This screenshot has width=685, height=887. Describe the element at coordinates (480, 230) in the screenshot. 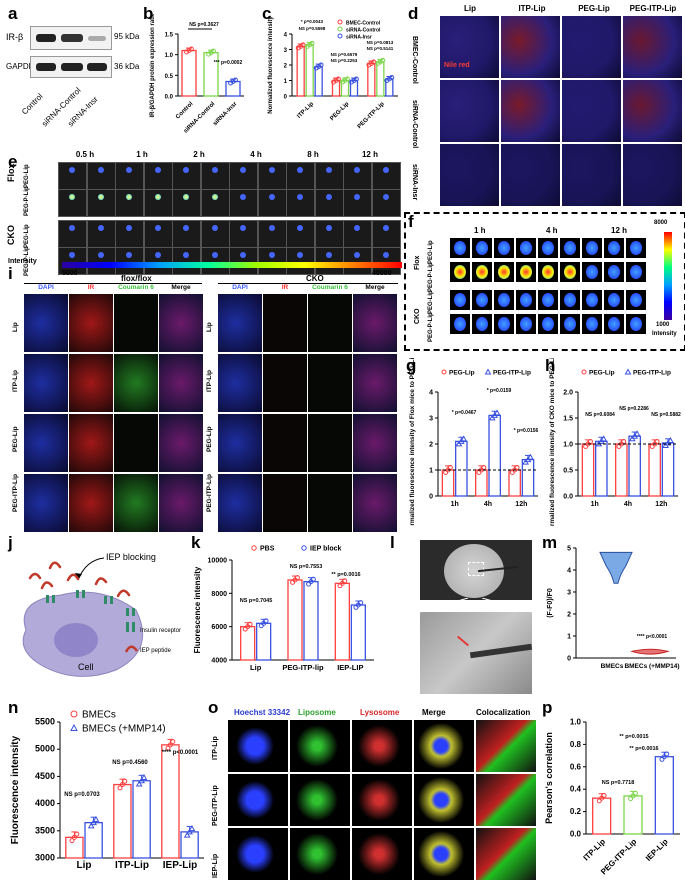

I see `f-time: 1 h` at that location.